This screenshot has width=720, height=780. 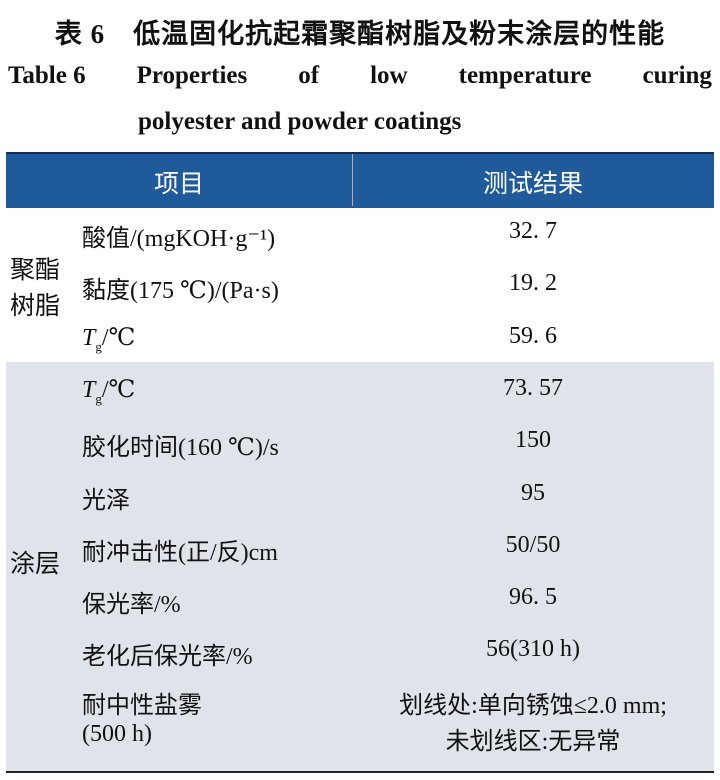 I want to click on divider, so click(x=352, y=180).